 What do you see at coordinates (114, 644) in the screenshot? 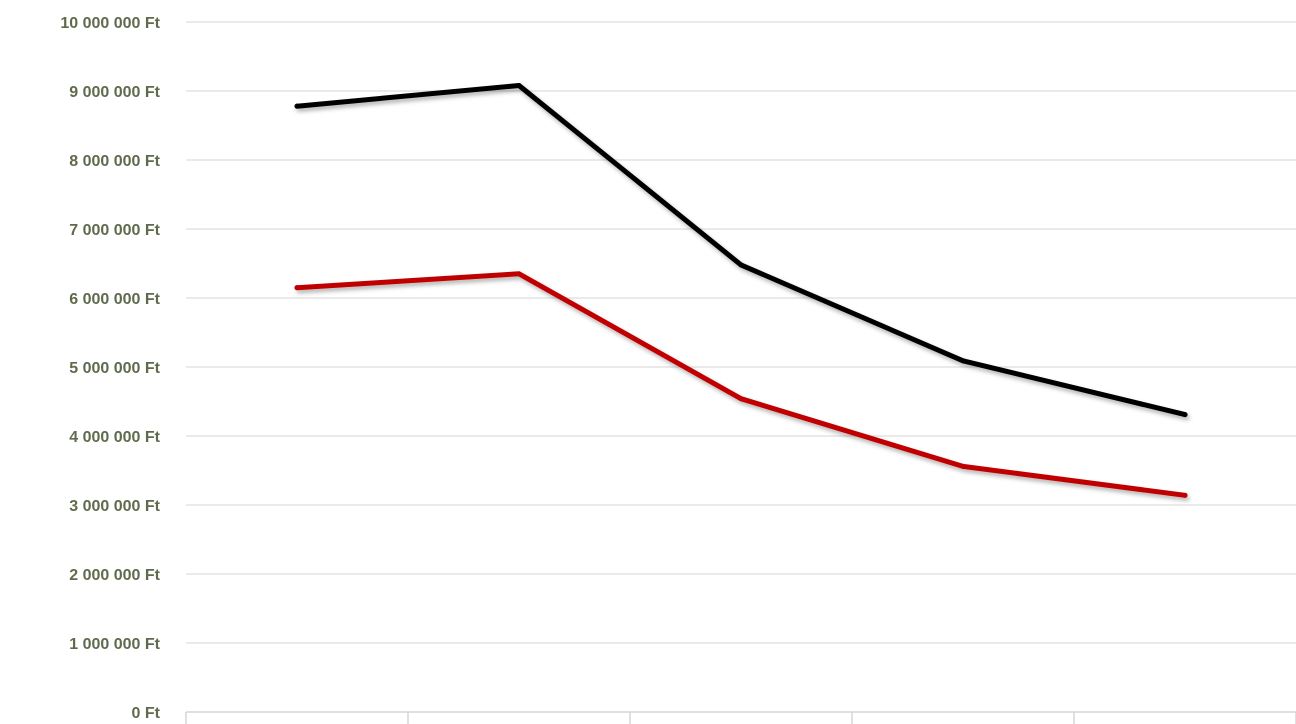
I see `y-tick-label: 1 000 000 Ft` at bounding box center [114, 644].